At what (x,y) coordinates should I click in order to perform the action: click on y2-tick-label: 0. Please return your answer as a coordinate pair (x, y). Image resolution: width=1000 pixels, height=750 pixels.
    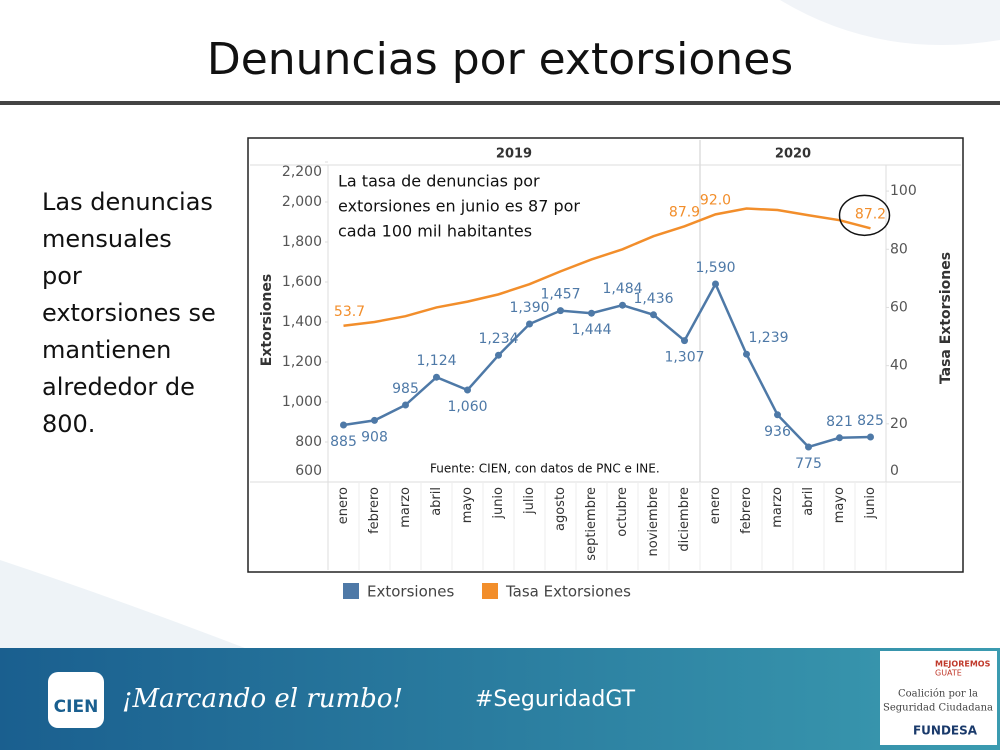
    Looking at the image, I should click on (894, 471).